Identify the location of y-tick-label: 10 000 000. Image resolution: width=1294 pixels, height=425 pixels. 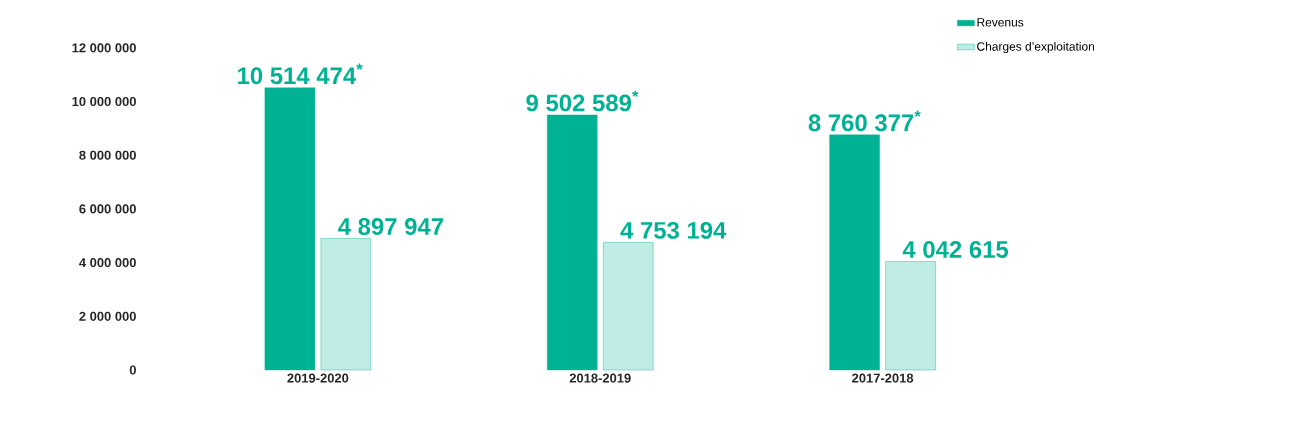
(104, 101).